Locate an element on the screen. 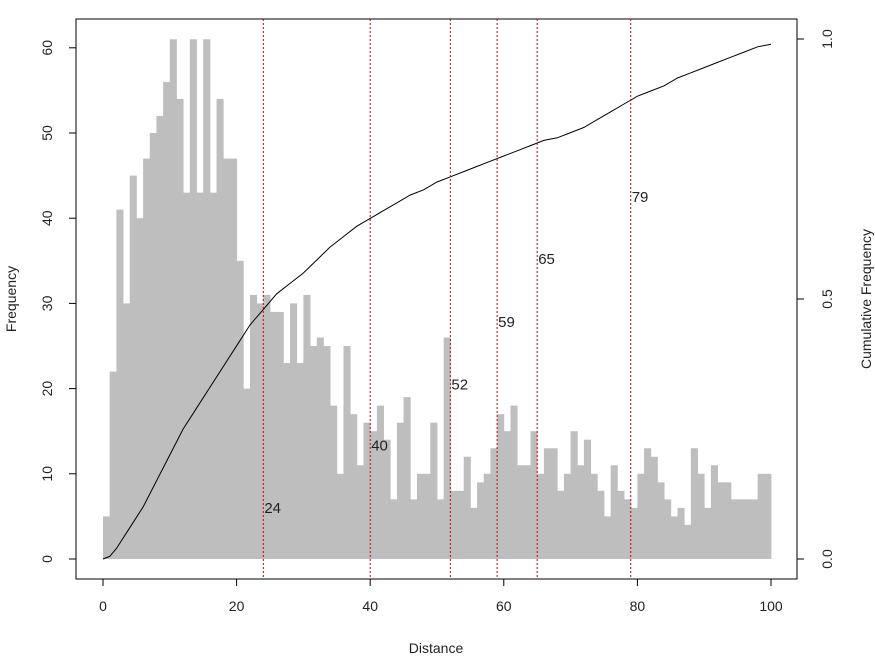  reference-line-label: 40 is located at coordinates (379, 446).